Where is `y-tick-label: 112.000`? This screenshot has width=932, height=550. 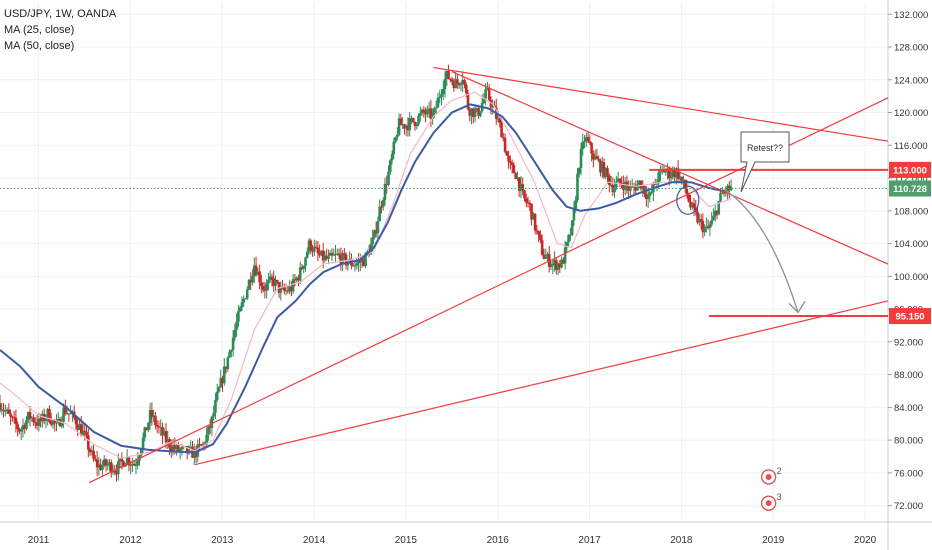
y-tick-label: 112.000 is located at coordinates (911, 179).